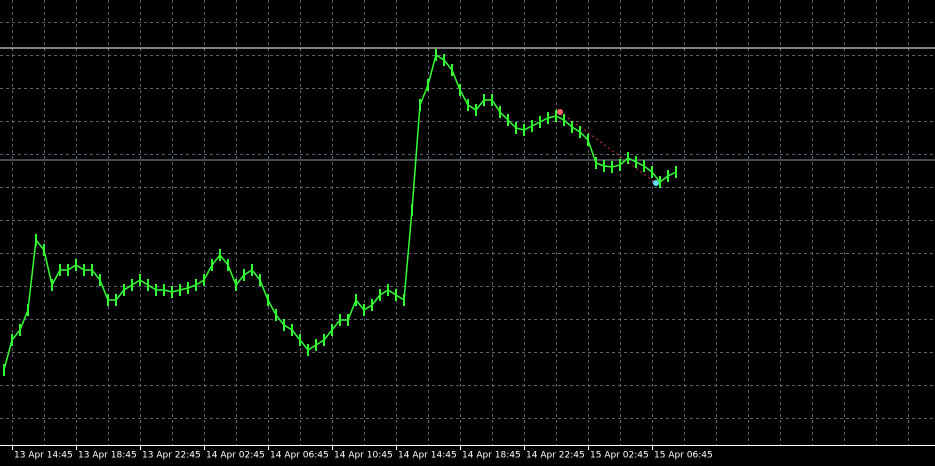 The width and height of the screenshot is (935, 466). Describe the element at coordinates (555, 456) in the screenshot. I see `x-tick-label: 14 Apr 22:45` at that location.